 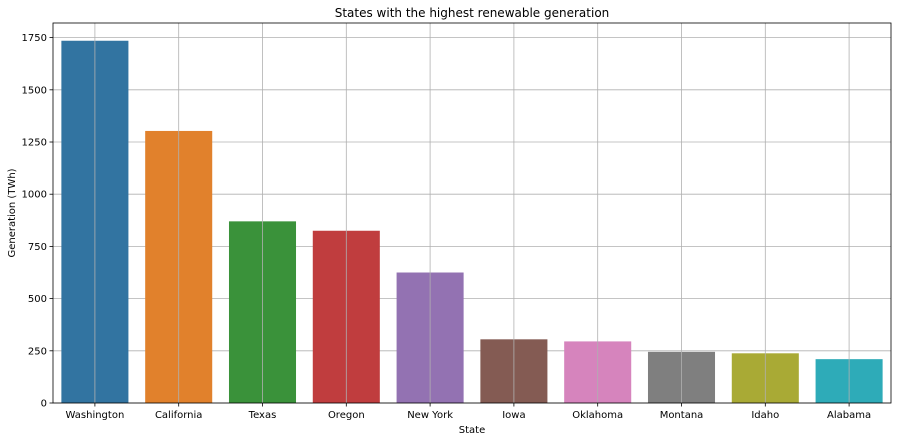 I want to click on x-tick-label: Texas, so click(x=262, y=415).